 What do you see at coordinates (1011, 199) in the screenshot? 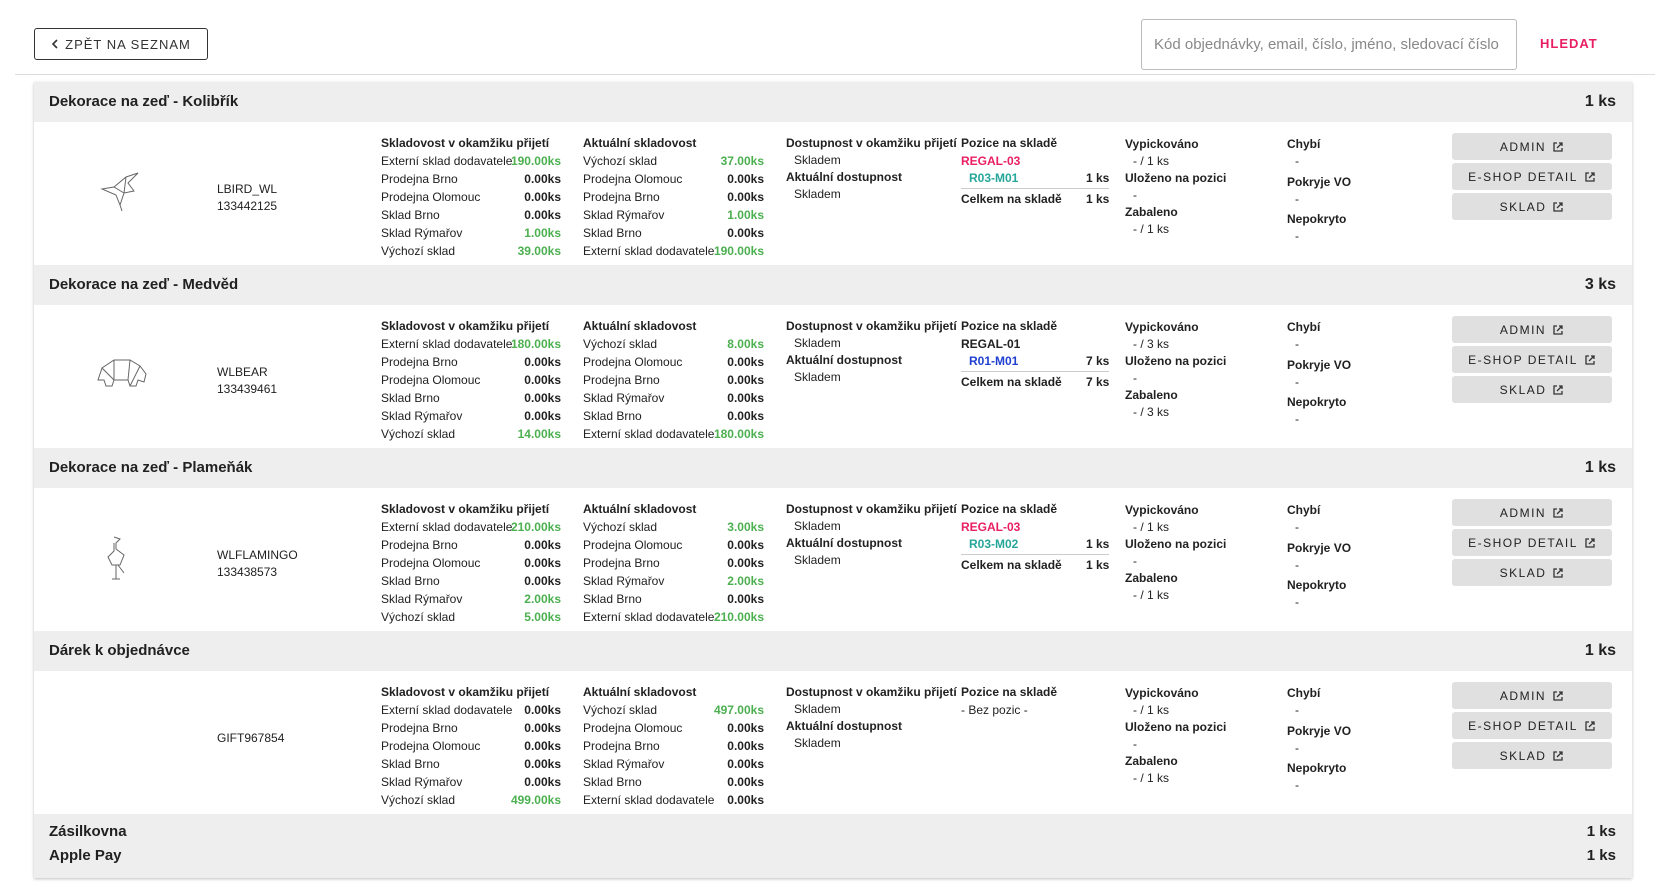
I see `total-label: Celkem na skladě` at bounding box center [1011, 199].